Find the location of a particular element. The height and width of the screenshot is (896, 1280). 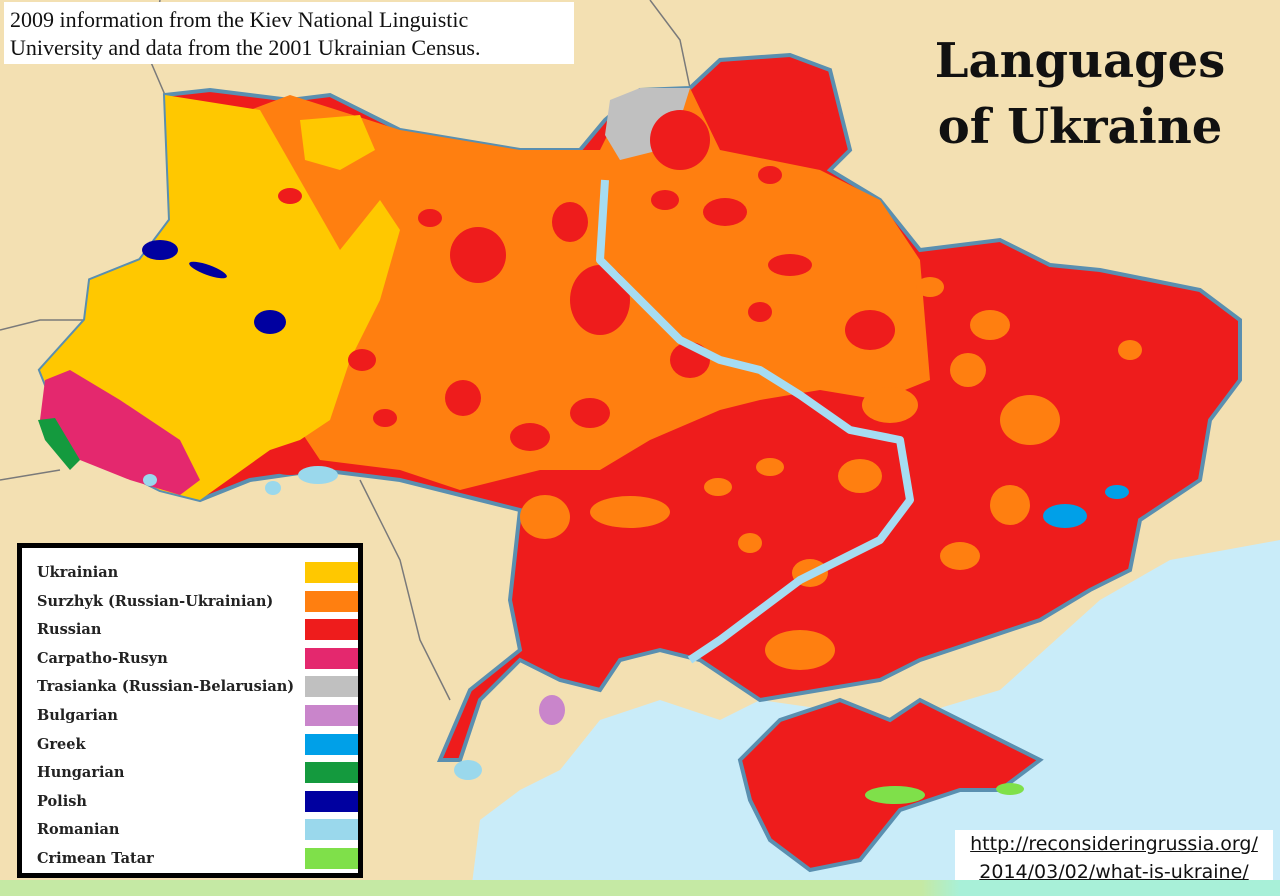

carpatho-rusyn-area is located at coordinates (120, 432).